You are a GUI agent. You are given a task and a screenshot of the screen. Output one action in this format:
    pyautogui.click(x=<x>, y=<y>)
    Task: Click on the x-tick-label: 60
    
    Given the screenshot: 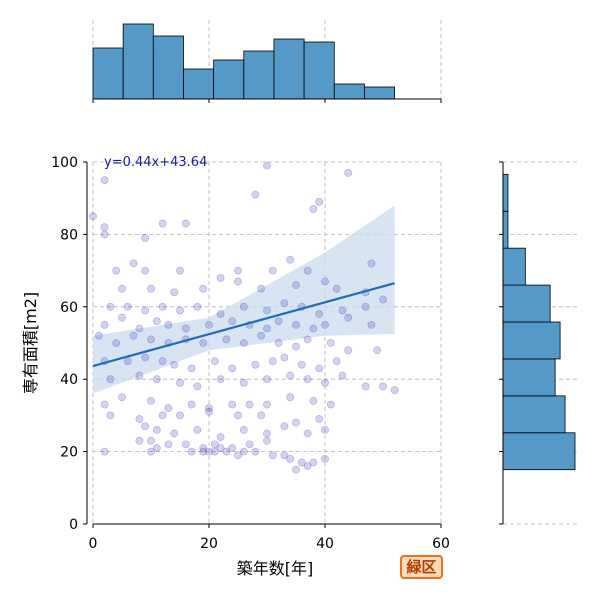 What is the action you would take?
    pyautogui.click(x=441, y=544)
    